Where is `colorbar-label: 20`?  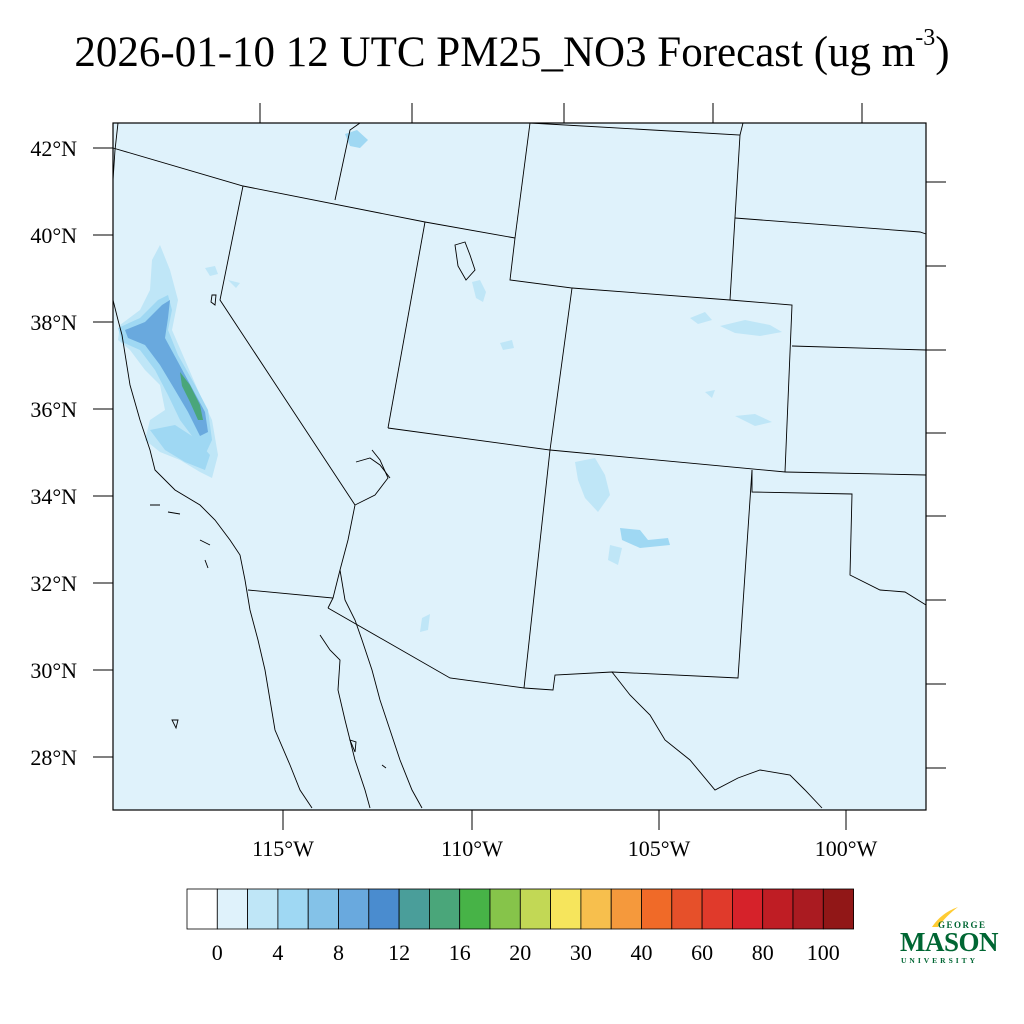
colorbar-label: 20 is located at coordinates (520, 952).